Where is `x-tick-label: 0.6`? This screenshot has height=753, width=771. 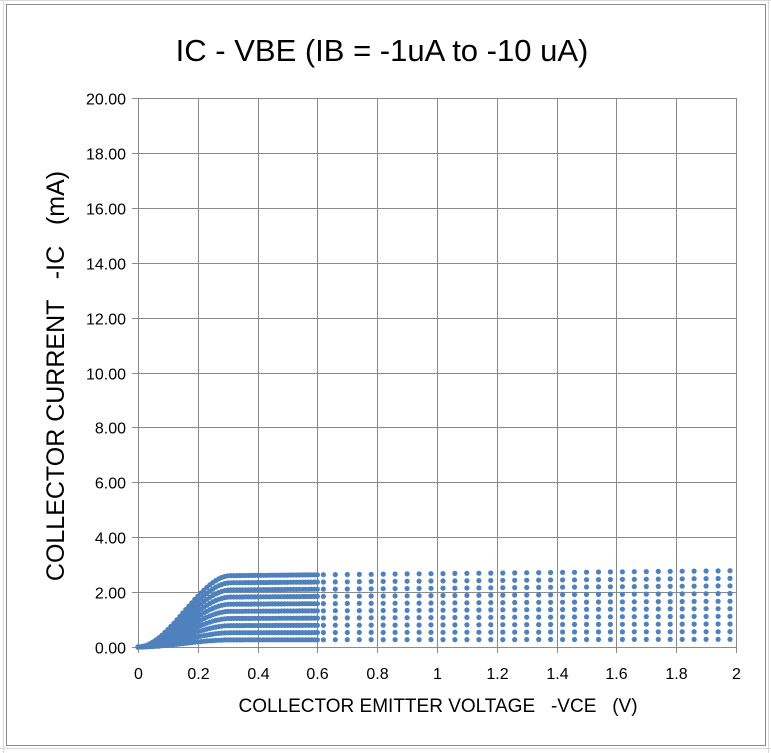 x-tick-label: 0.6 is located at coordinates (317, 674).